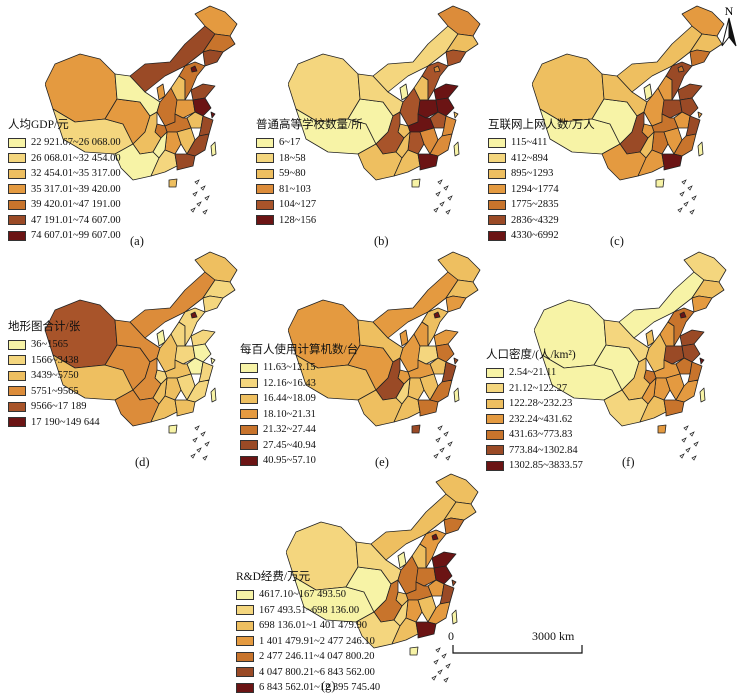  I want to click on legend-item: 16.44~18.09, so click(299, 399).